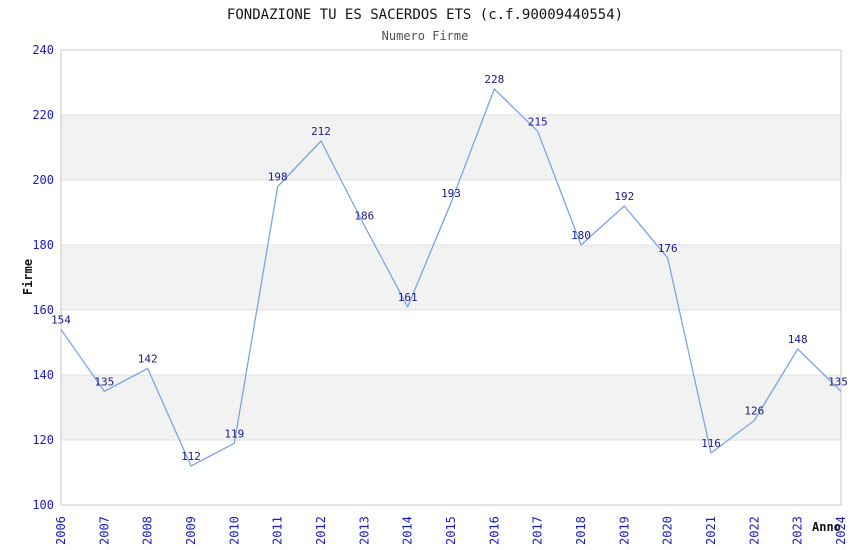 This screenshot has height=550, width=850. Describe the element at coordinates (43, 310) in the screenshot. I see `y-tick-label: 160` at that location.